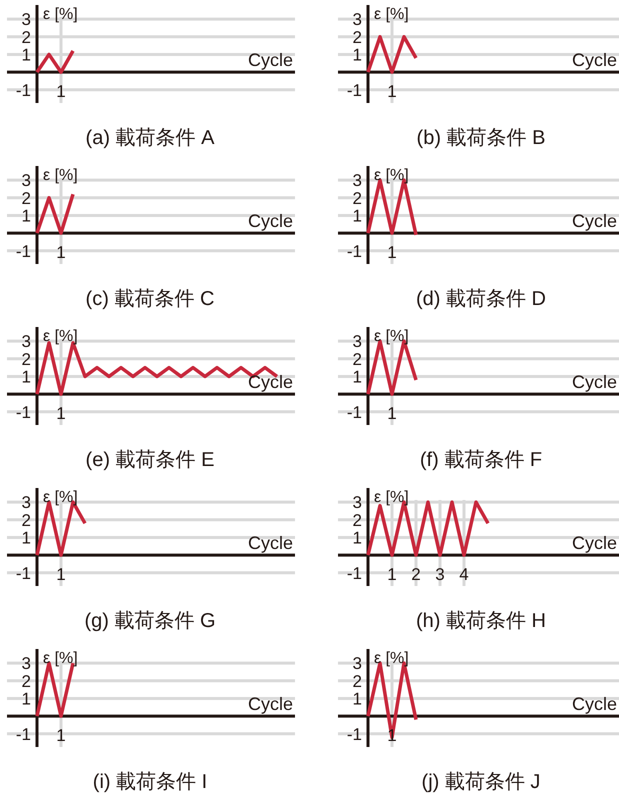 This screenshot has height=796, width=619. What do you see at coordinates (440, 574) in the screenshot?
I see `x-tick-label: 3` at bounding box center [440, 574].